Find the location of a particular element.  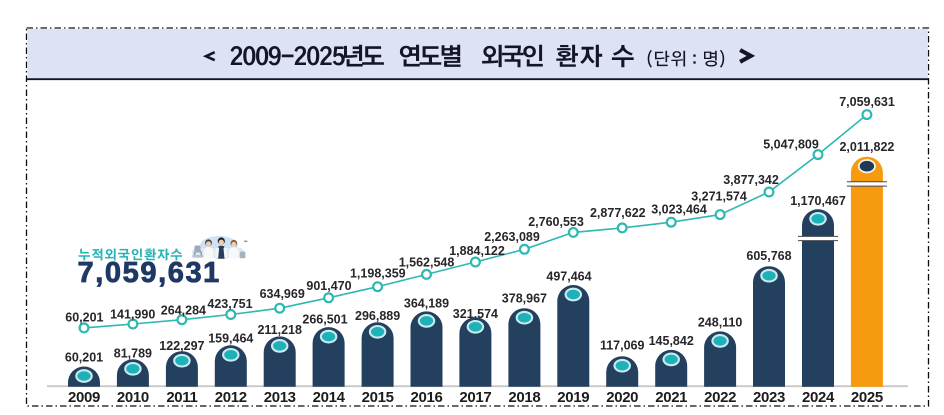

svg-text: 1,562,548 is located at coordinates (427, 262).